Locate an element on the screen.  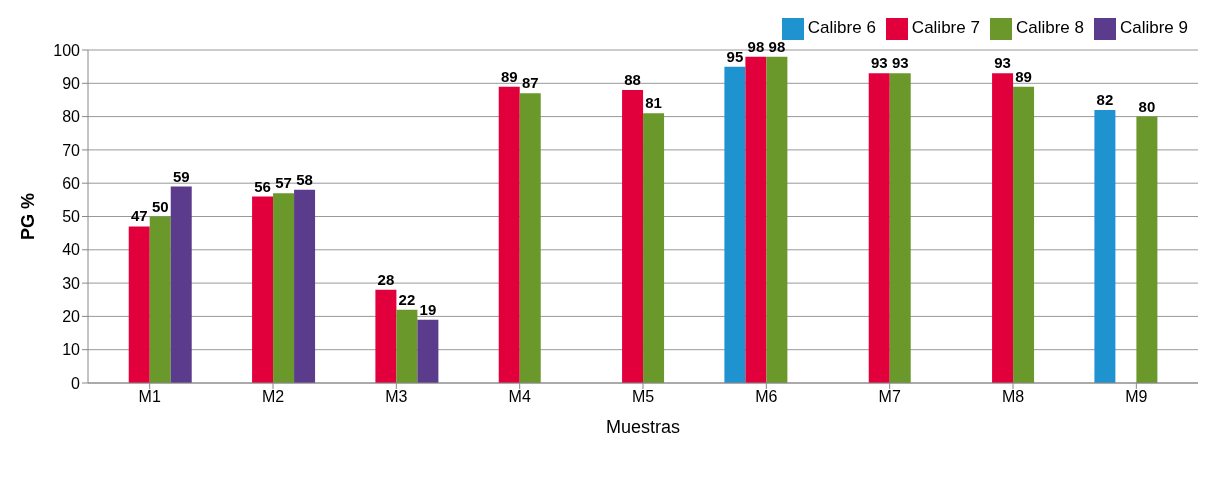
data-label: 50 is located at coordinates (160, 206).